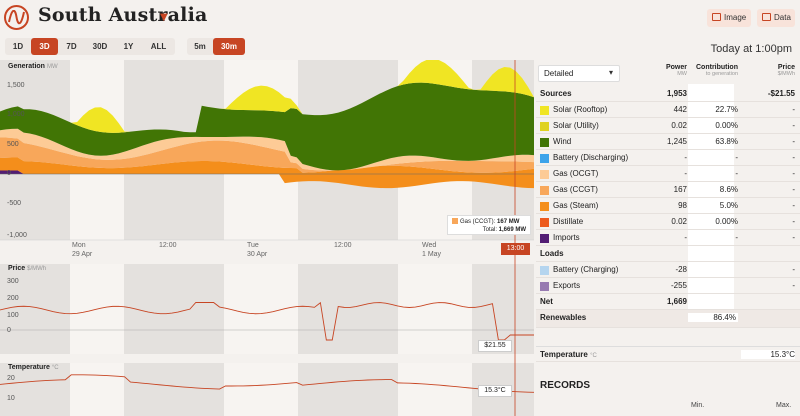  Describe the element at coordinates (784, 405) in the screenshot. I see `records-max-header: Max.` at that location.